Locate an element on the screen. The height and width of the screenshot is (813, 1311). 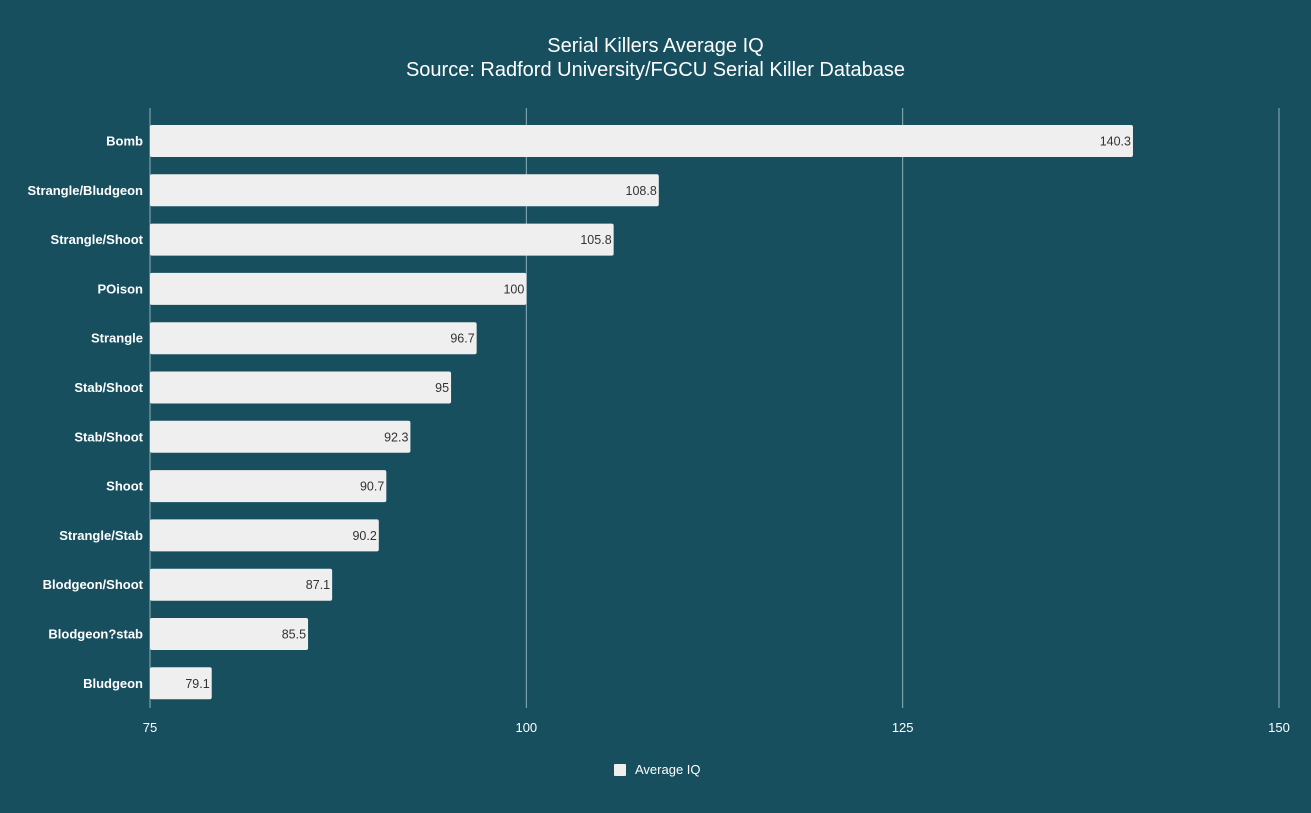
chart-title: Serial Killers Average IQ is located at coordinates (655, 46).